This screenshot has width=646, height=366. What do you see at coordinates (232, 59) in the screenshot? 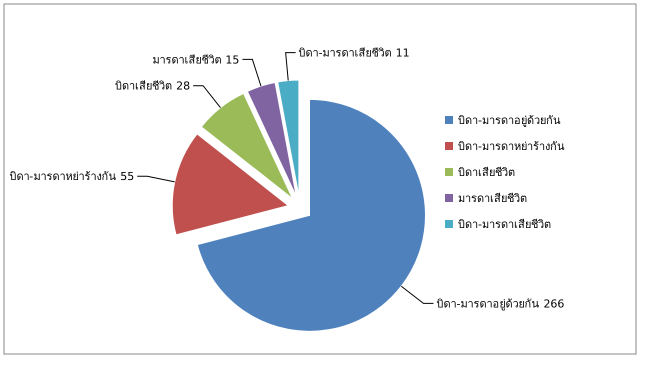
I see `value-label: 15` at bounding box center [232, 59].